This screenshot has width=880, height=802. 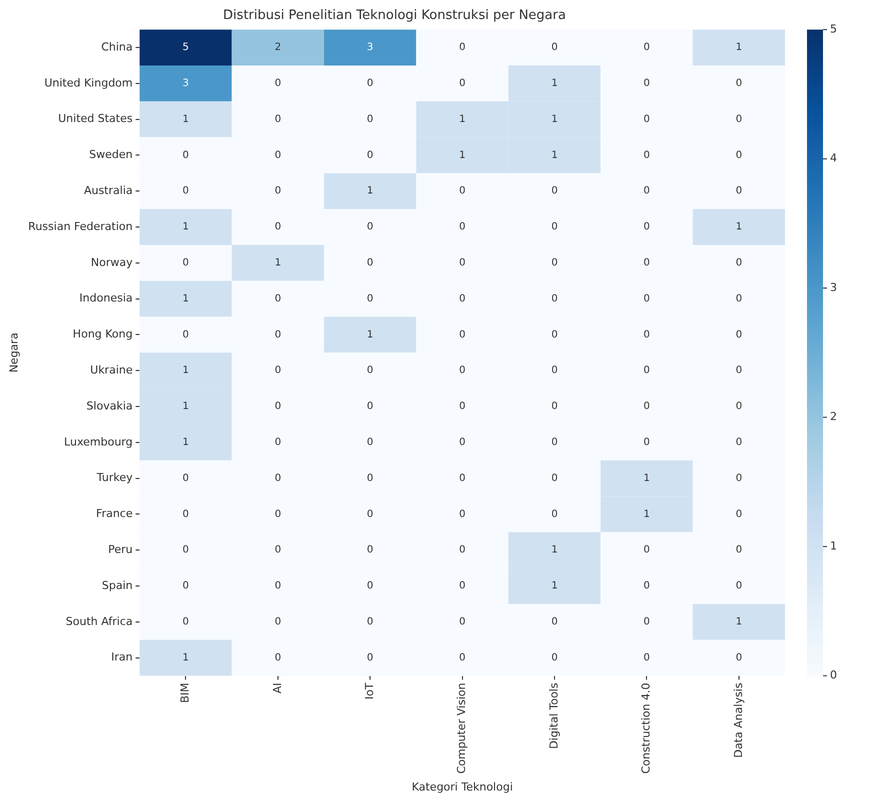 I want to click on x-tick-label: AI, so click(x=277, y=688).